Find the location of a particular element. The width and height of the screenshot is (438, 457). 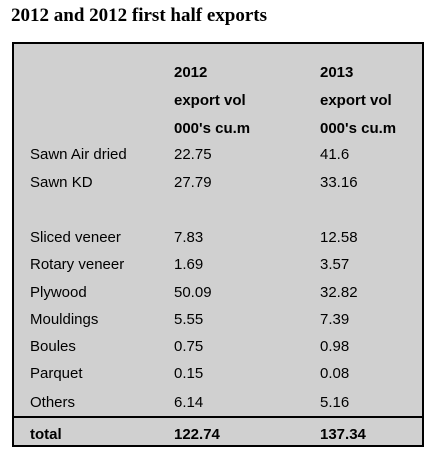

row-label-others: Others is located at coordinates (53, 402).